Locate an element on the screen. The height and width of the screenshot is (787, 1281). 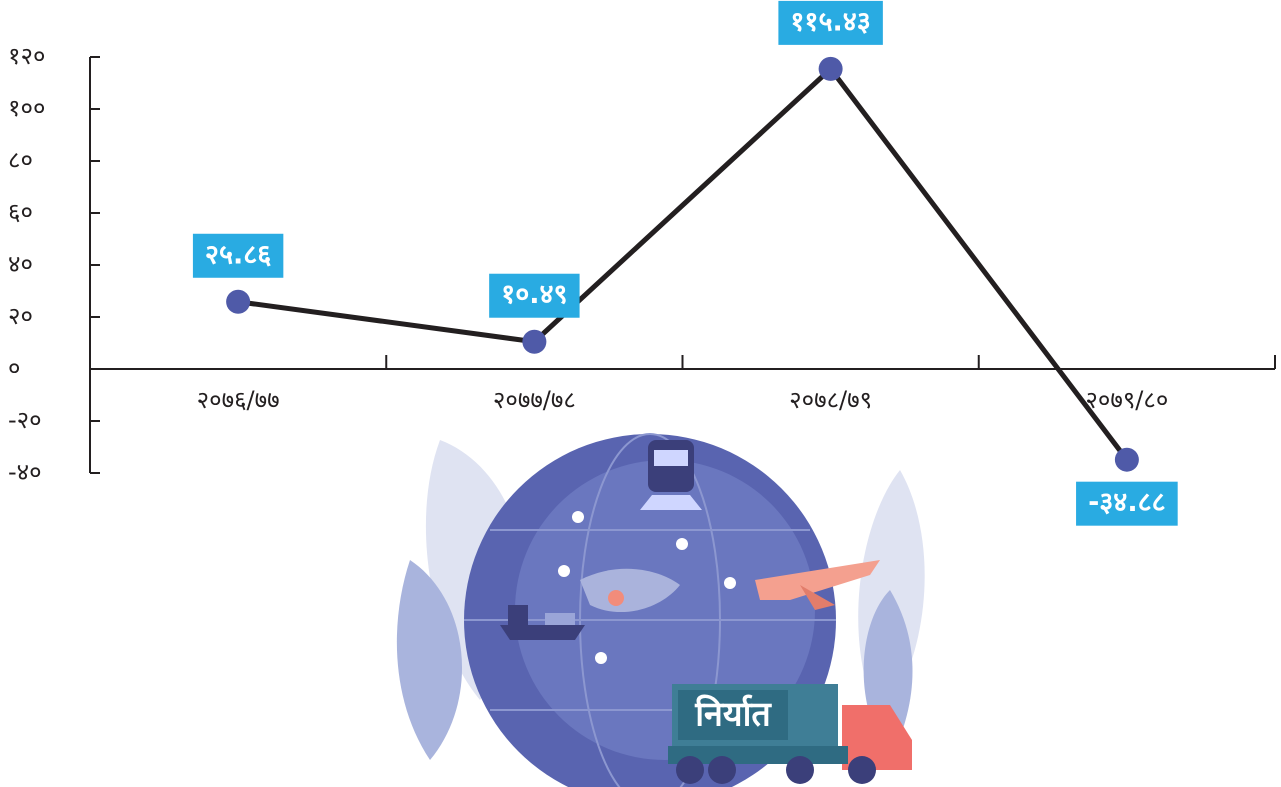
y-tick-label: ० is located at coordinates (14, 368).